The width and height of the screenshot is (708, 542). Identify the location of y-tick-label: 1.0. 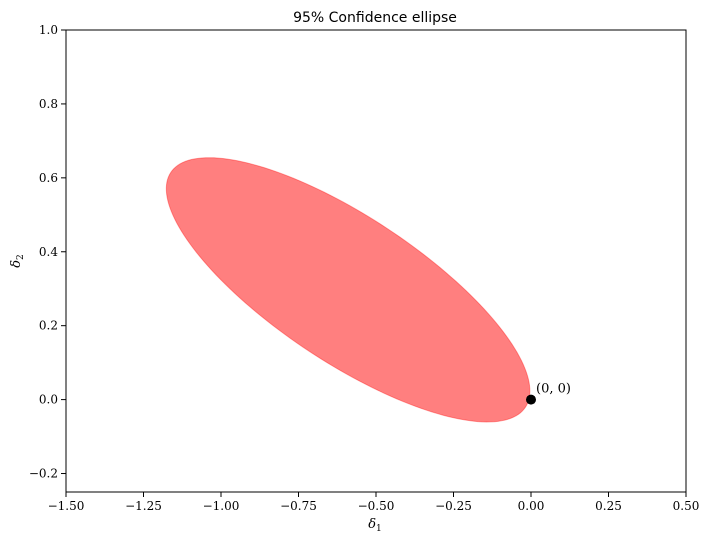
(48, 30).